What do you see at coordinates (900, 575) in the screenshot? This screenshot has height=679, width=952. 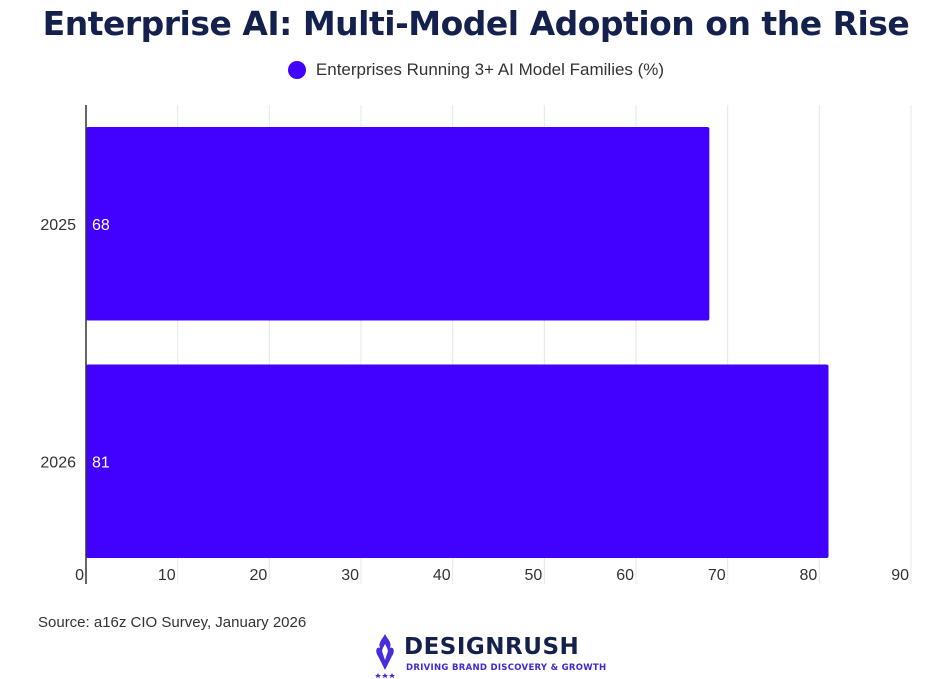 I see `x-tick-label: 90` at bounding box center [900, 575].